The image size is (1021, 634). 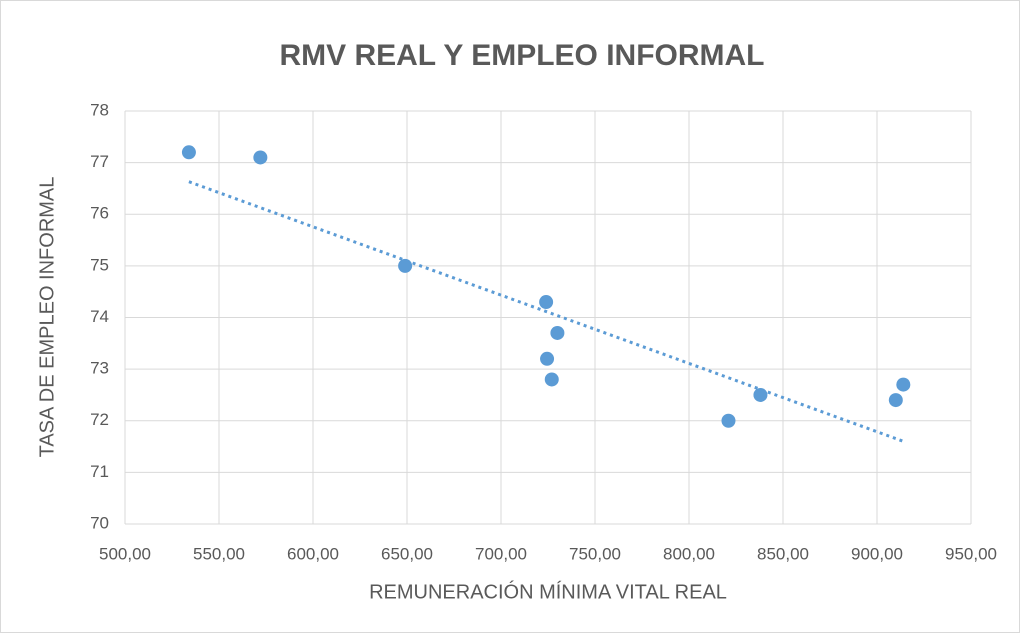 I want to click on x-tick-label: 900,00, so click(x=877, y=553).